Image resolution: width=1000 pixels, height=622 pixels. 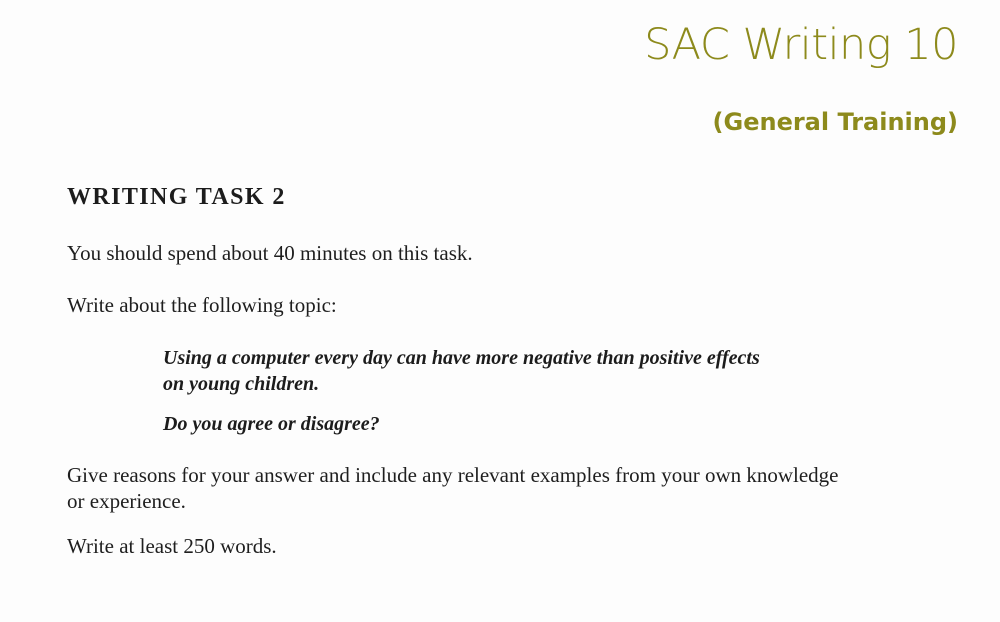 What do you see at coordinates (241, 384) in the screenshot?
I see `topic-statement-line: on young children.` at bounding box center [241, 384].